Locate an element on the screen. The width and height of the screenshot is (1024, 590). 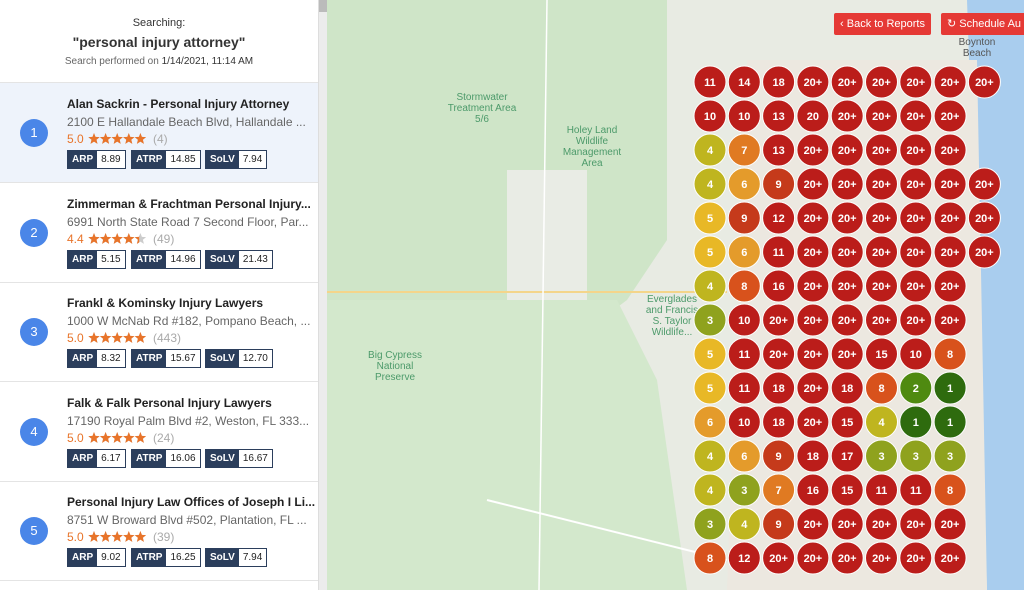
scroll-thumb is located at coordinates (323, 6).